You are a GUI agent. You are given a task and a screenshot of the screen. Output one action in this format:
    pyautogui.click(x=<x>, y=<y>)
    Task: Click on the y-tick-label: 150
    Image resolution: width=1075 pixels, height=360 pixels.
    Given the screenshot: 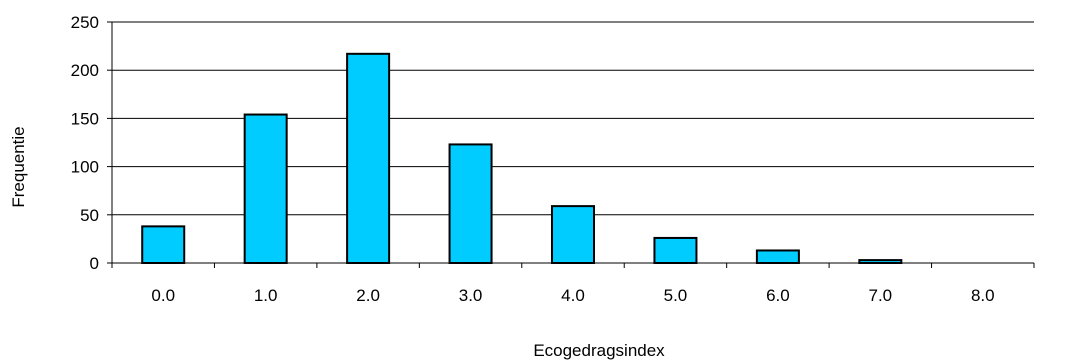 What is the action you would take?
    pyautogui.click(x=85, y=118)
    